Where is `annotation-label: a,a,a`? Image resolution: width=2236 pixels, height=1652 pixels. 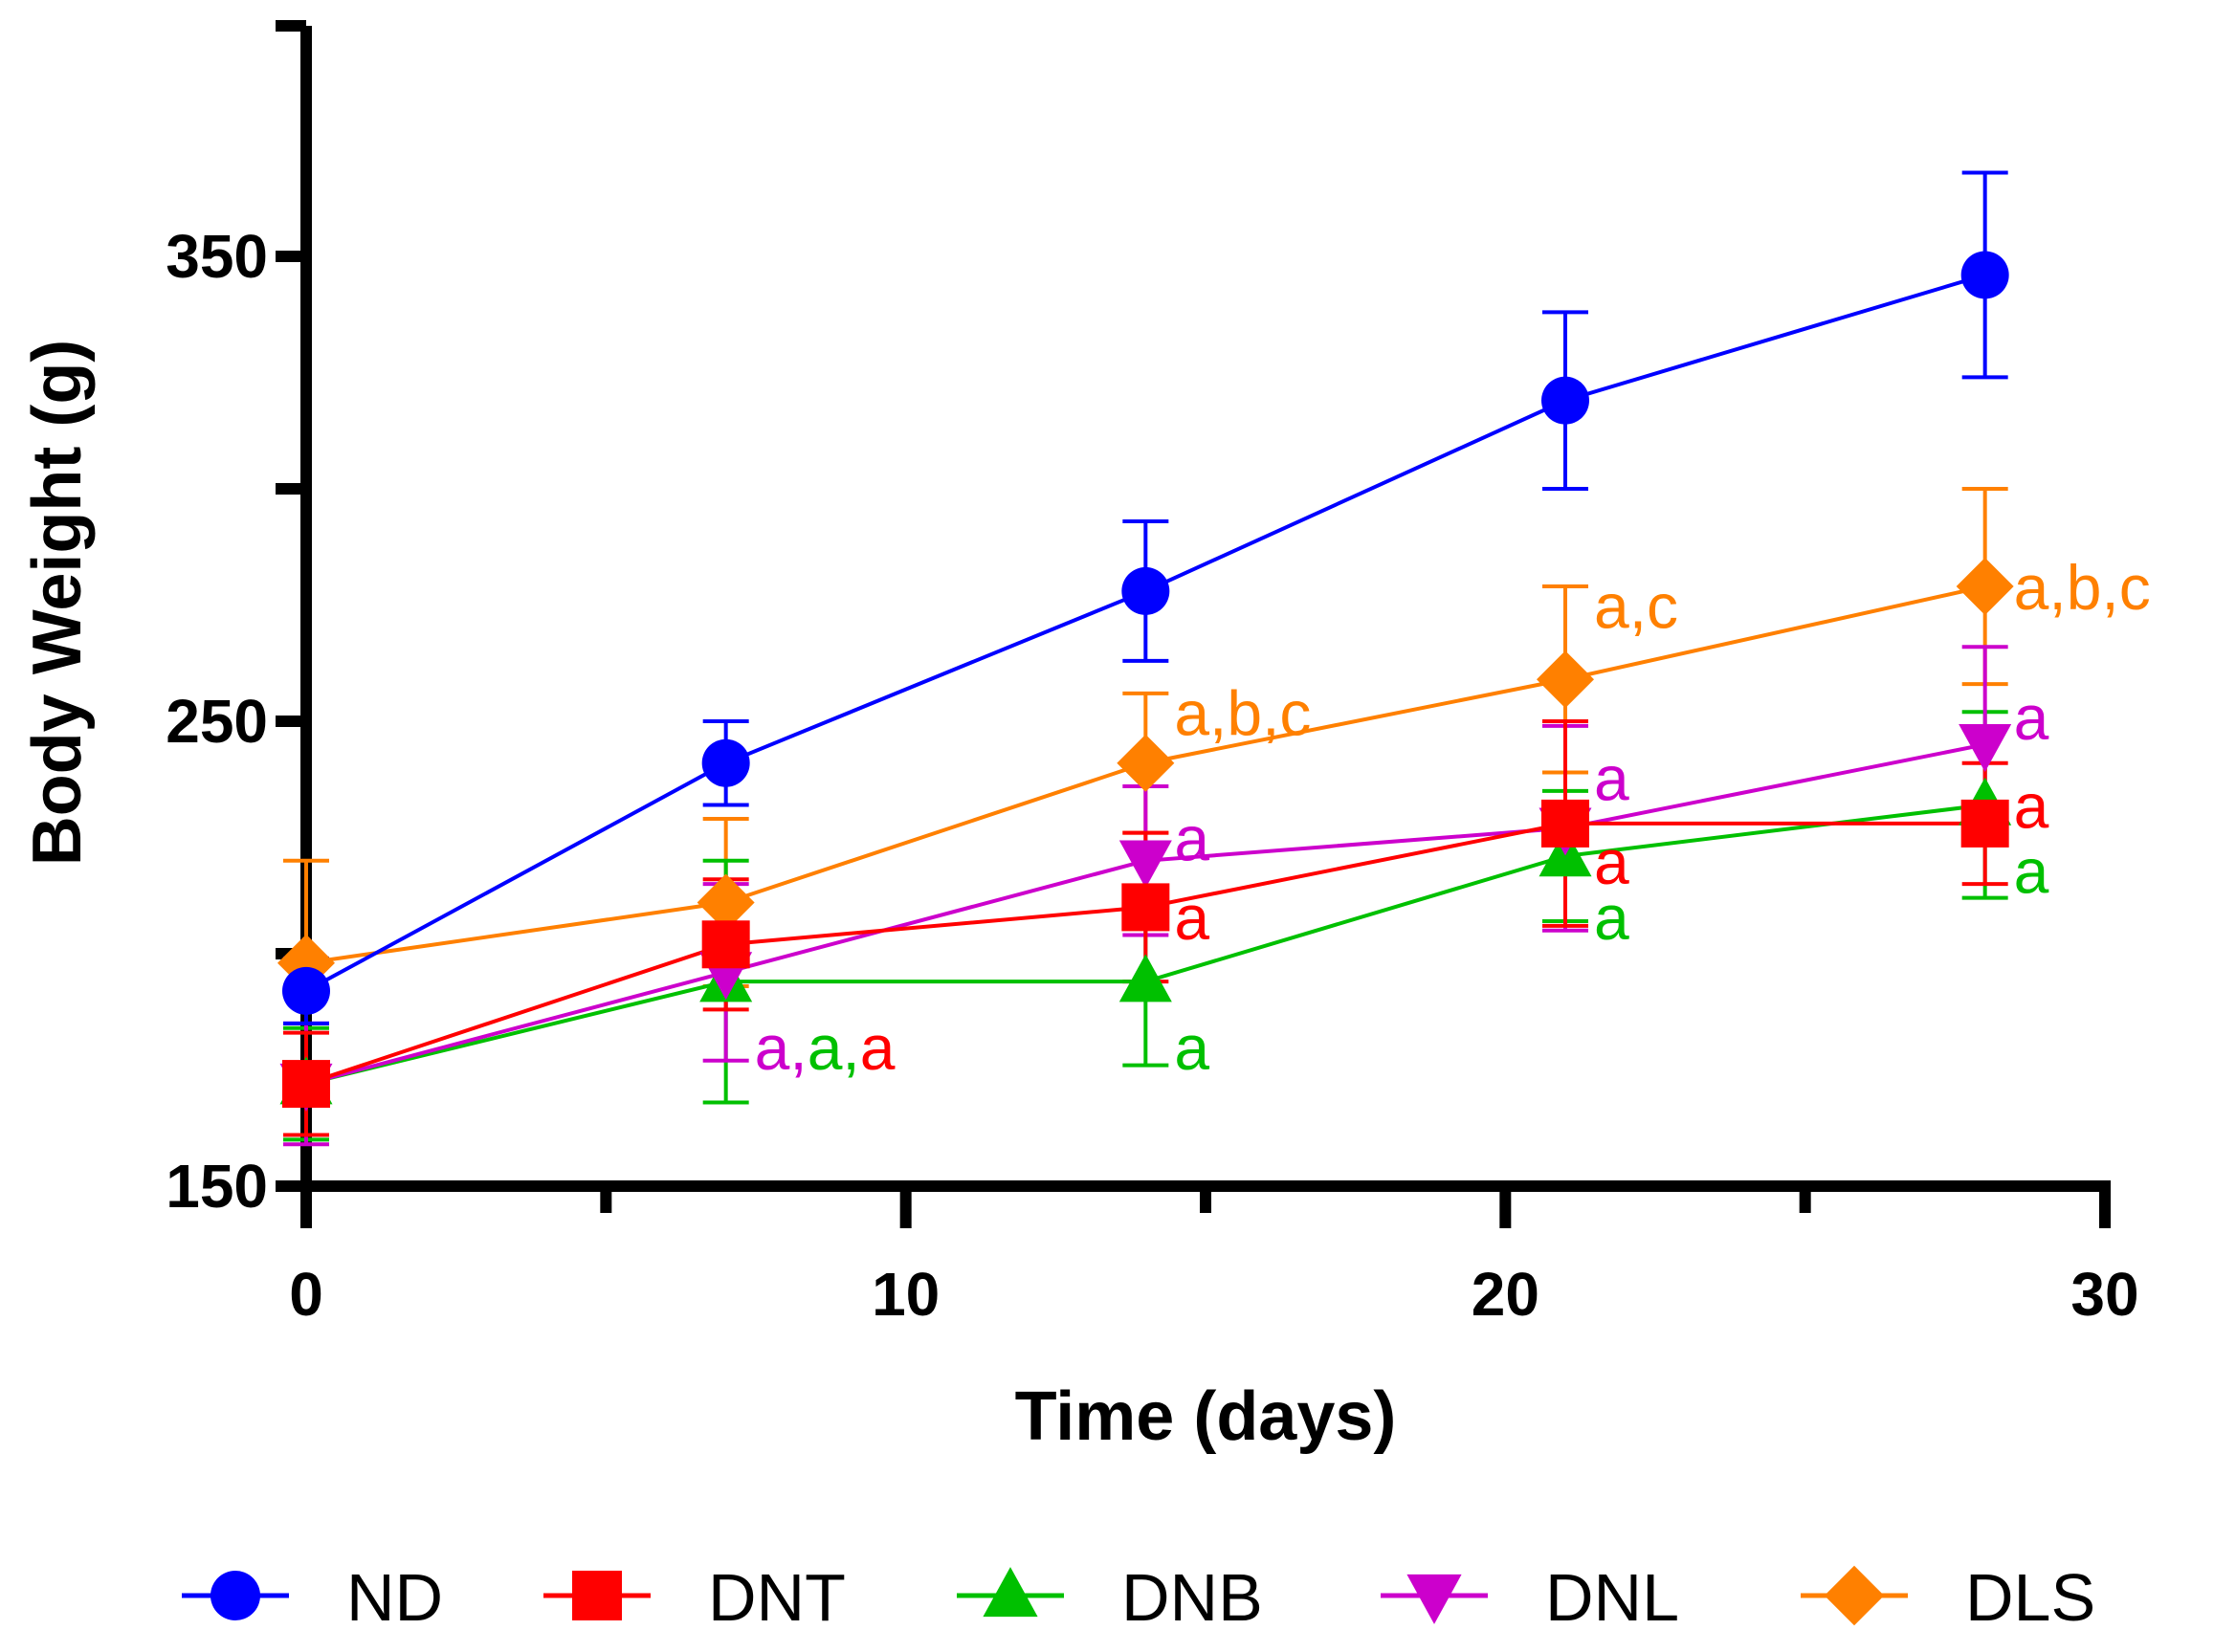 annotation-label: a,a,a is located at coordinates (825, 1047).